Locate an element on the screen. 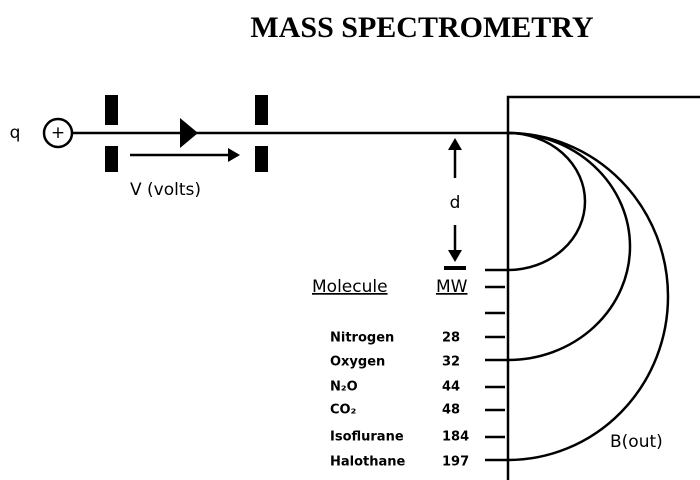 The width and height of the screenshot is (700, 480). molecular-weight: 197 is located at coordinates (455, 462).